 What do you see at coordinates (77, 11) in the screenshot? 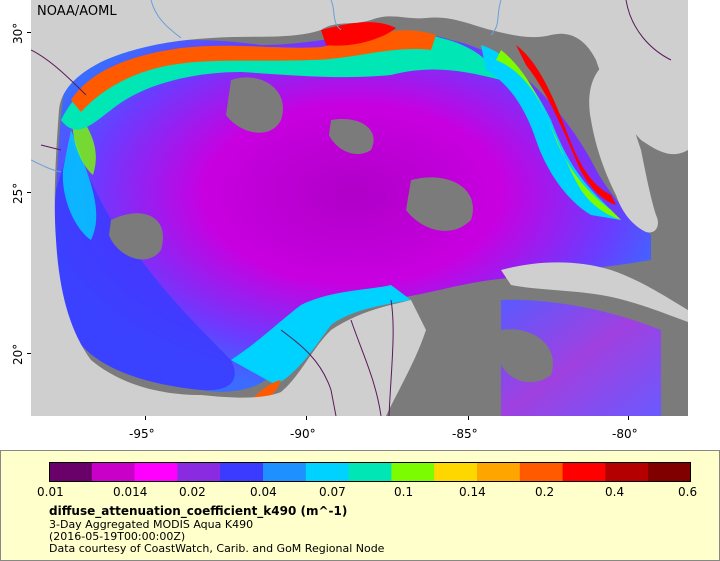
I see `credit-stamp: NOAA/AOML` at bounding box center [77, 11].